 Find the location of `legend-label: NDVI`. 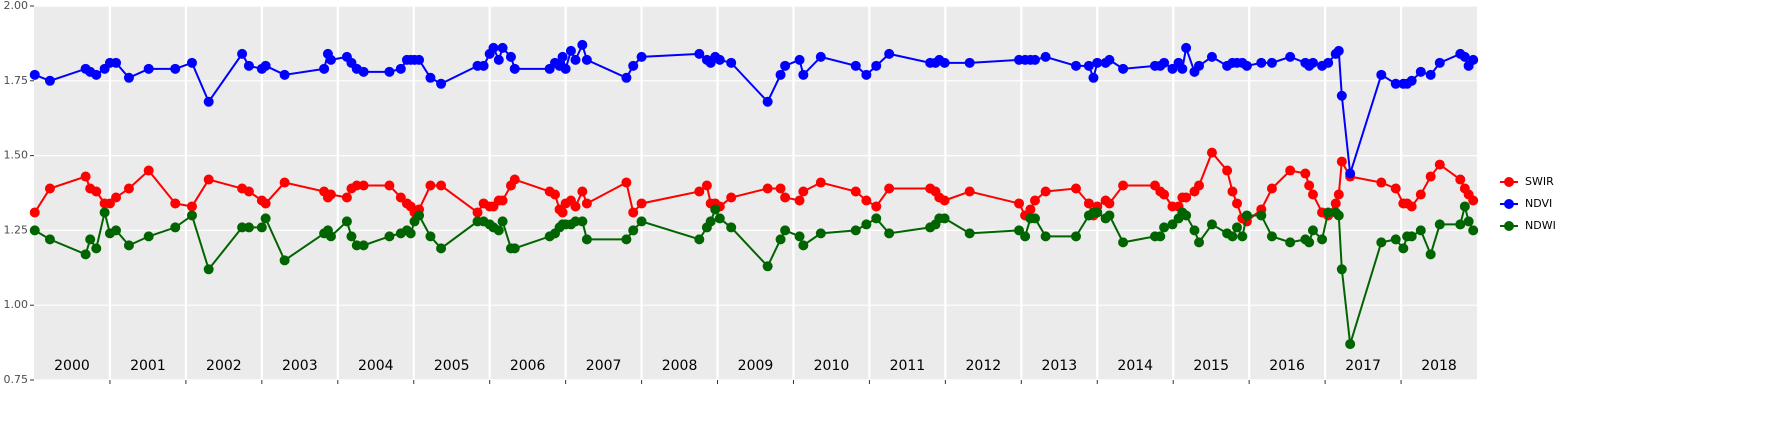

legend-label: NDVI is located at coordinates (1538, 203).